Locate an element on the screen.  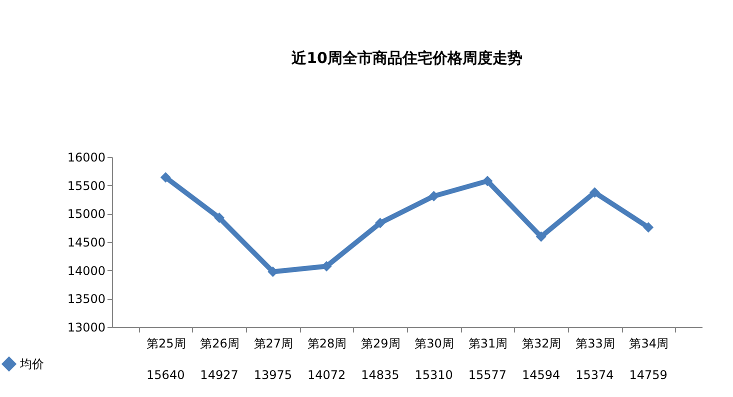
data-label: 14927 is located at coordinates (219, 375).